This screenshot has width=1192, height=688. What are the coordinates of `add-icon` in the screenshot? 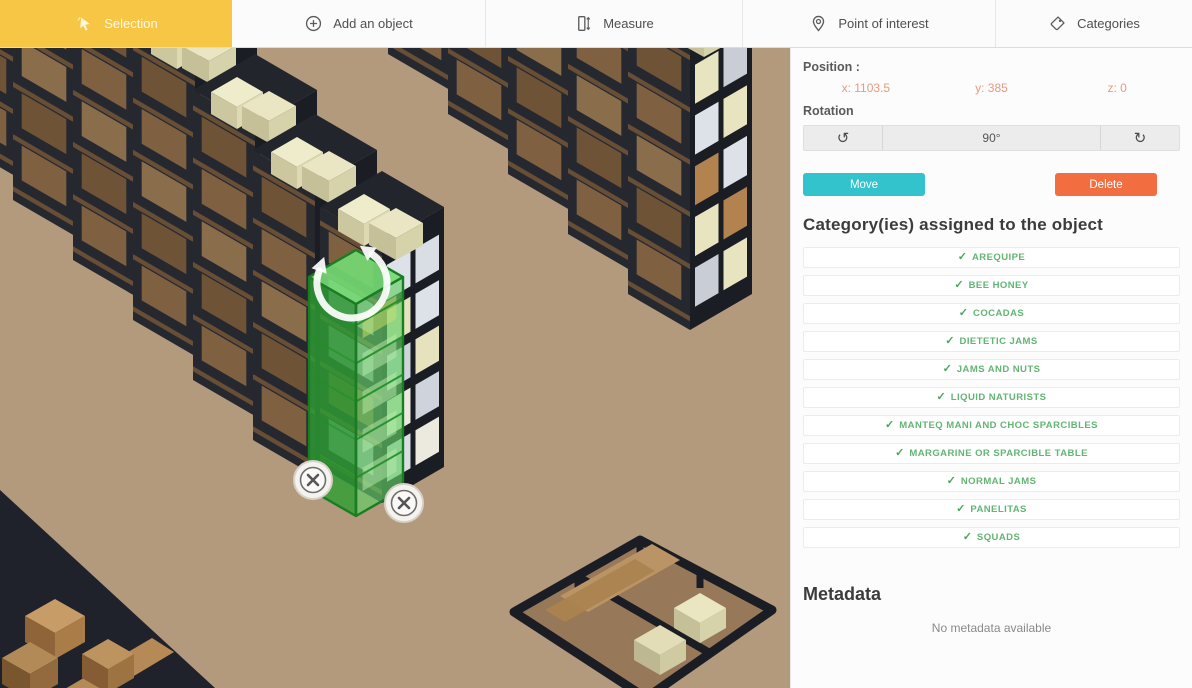 It's located at (314, 23).